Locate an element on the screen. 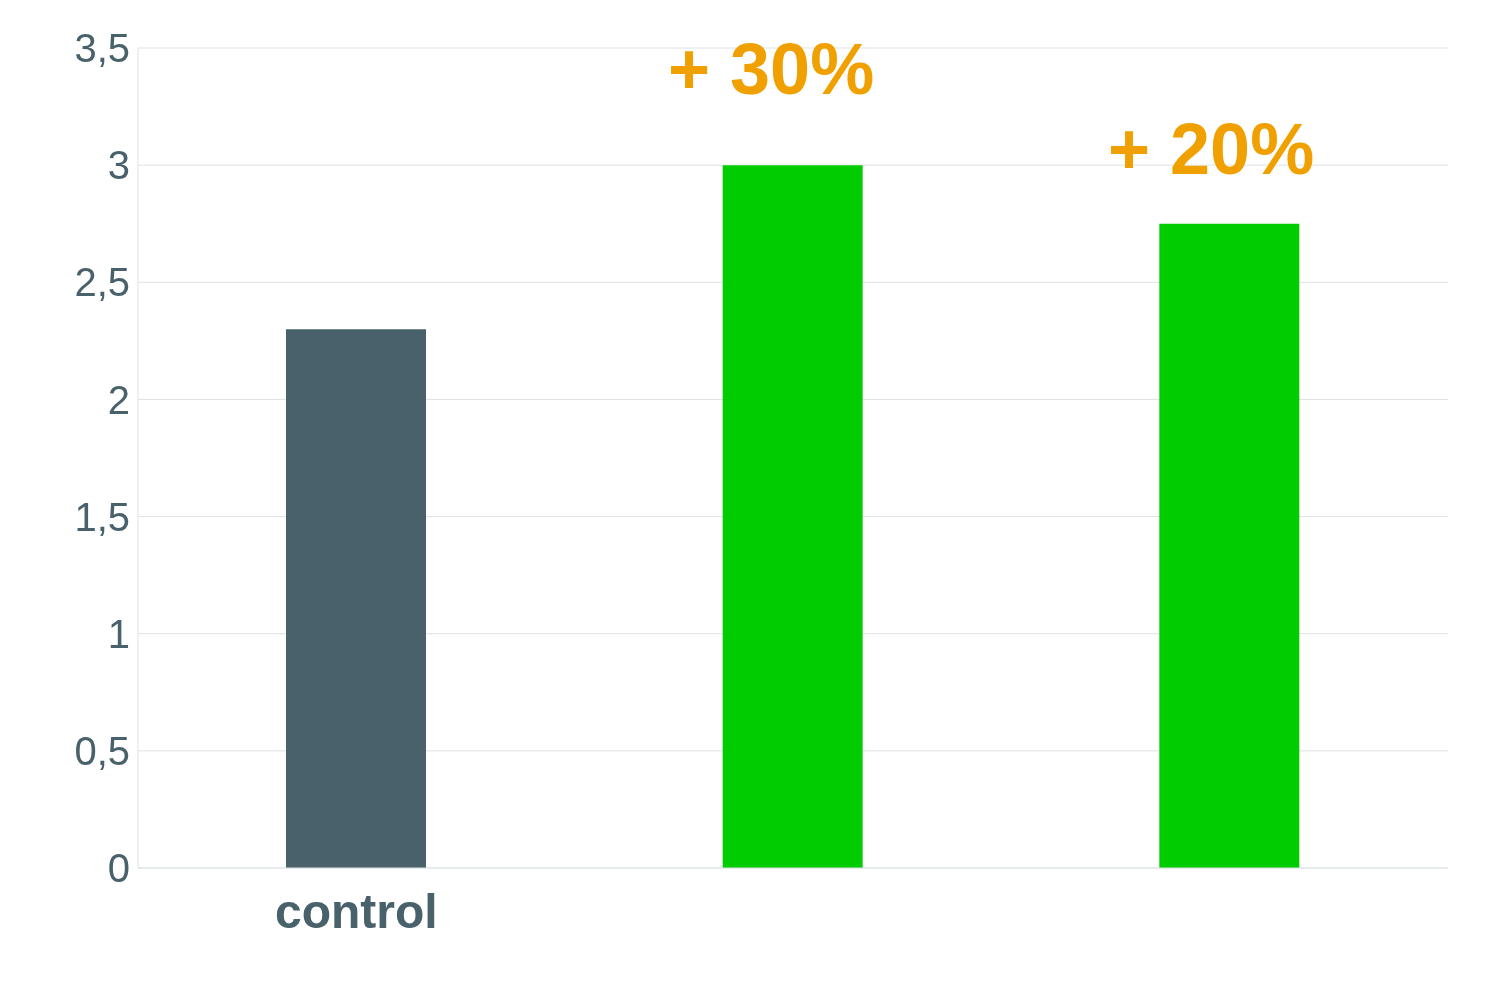 This screenshot has height=989, width=1499. y-tick-label: 2,5 is located at coordinates (102, 282).